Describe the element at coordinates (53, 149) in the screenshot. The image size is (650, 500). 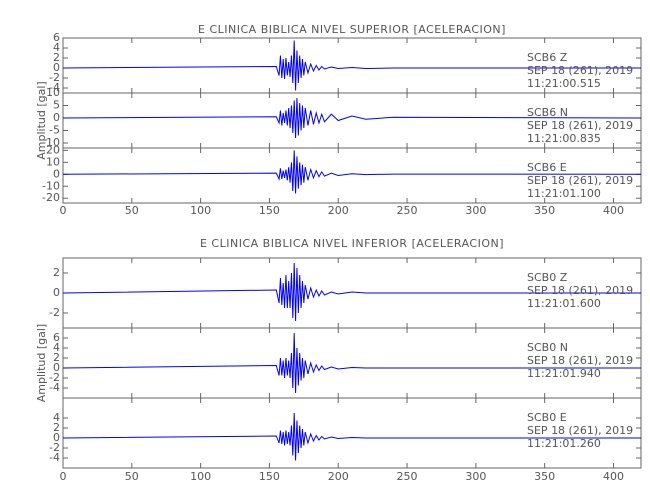
I see `y-tick-label: 20` at that location.